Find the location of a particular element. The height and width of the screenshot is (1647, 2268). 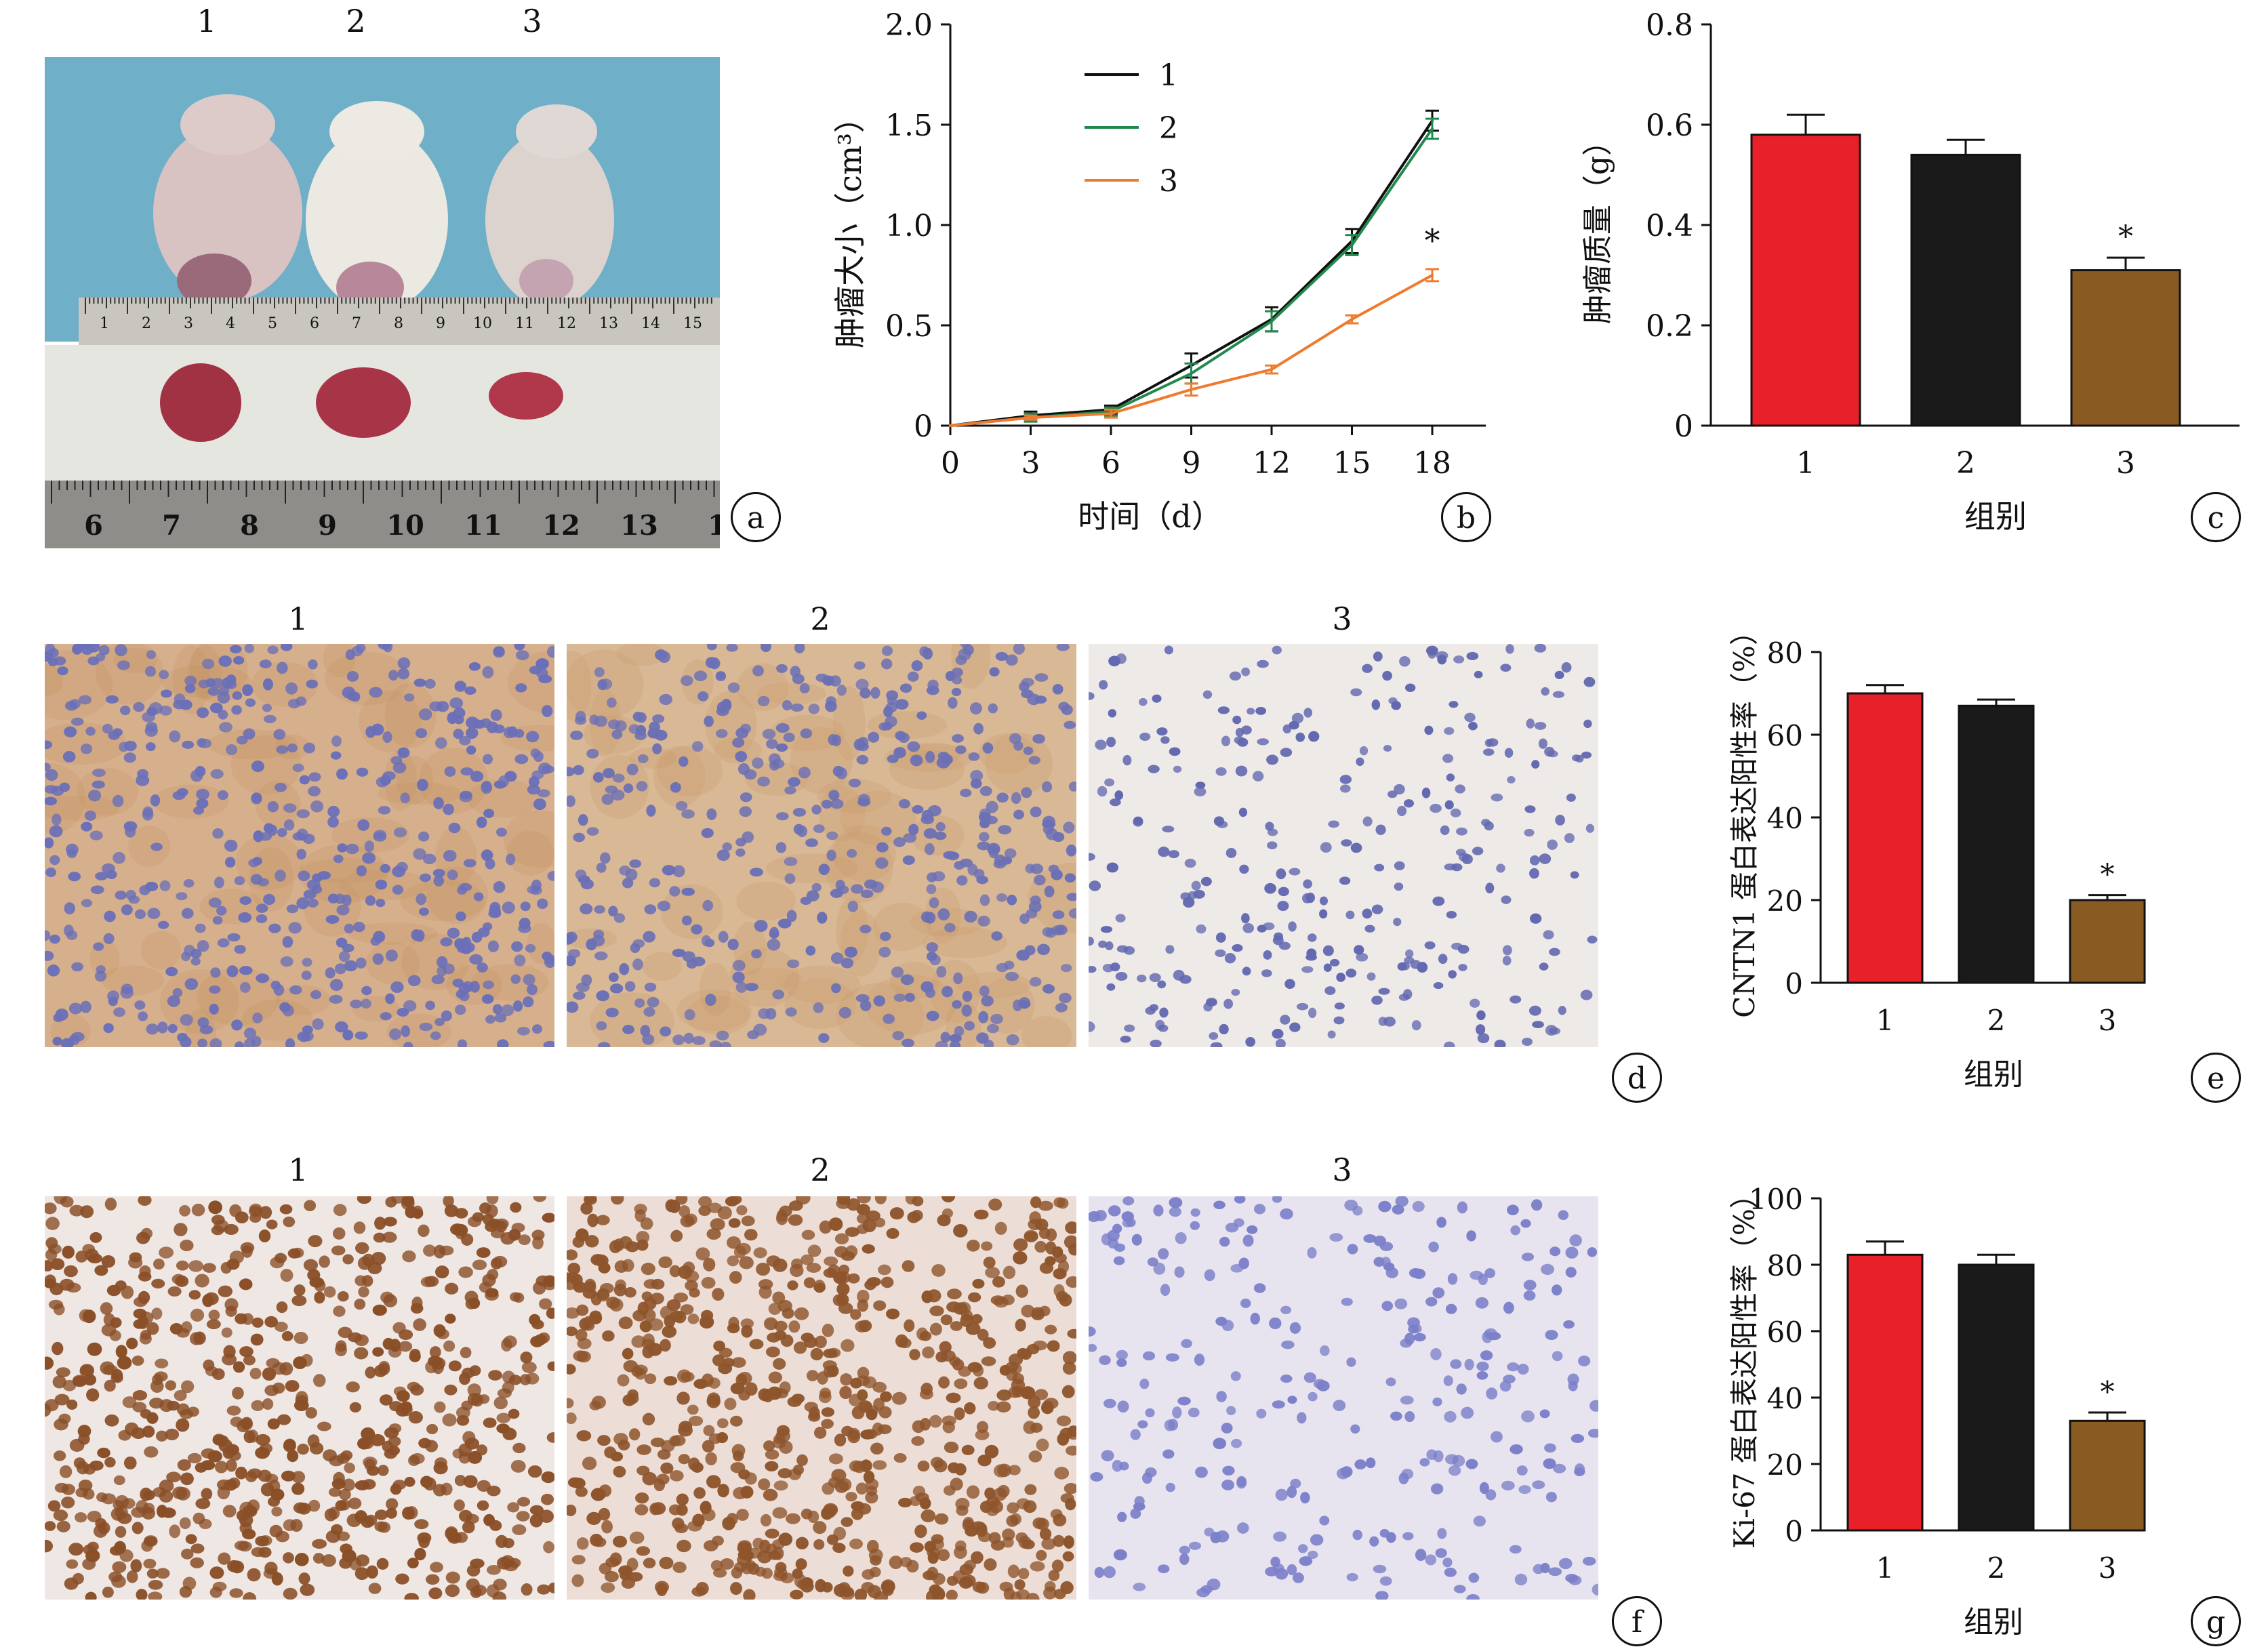

chart-e-significance-mark: * is located at coordinates (2108, 875).